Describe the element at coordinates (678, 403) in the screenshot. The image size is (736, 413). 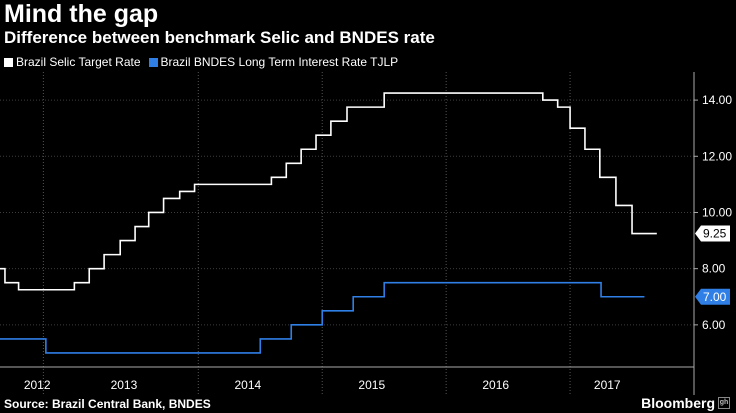
I see `brand-text: Bloomberg` at that location.